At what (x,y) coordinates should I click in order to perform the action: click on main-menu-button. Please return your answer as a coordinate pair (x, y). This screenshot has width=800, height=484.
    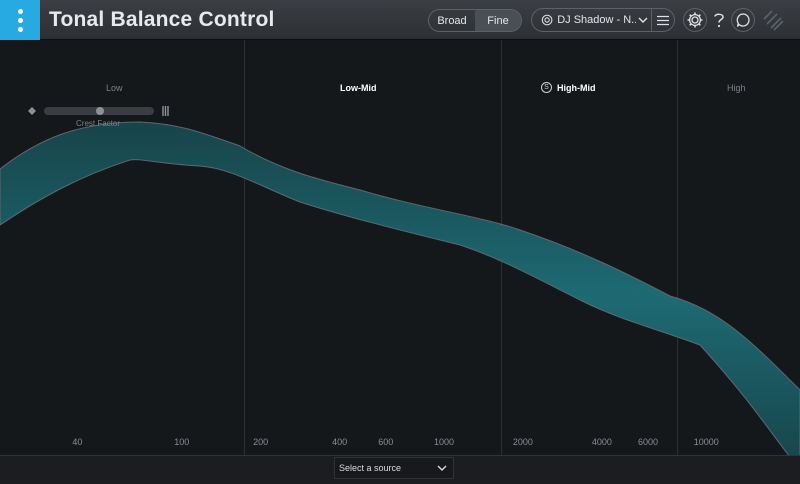
    Looking at the image, I should click on (20, 20).